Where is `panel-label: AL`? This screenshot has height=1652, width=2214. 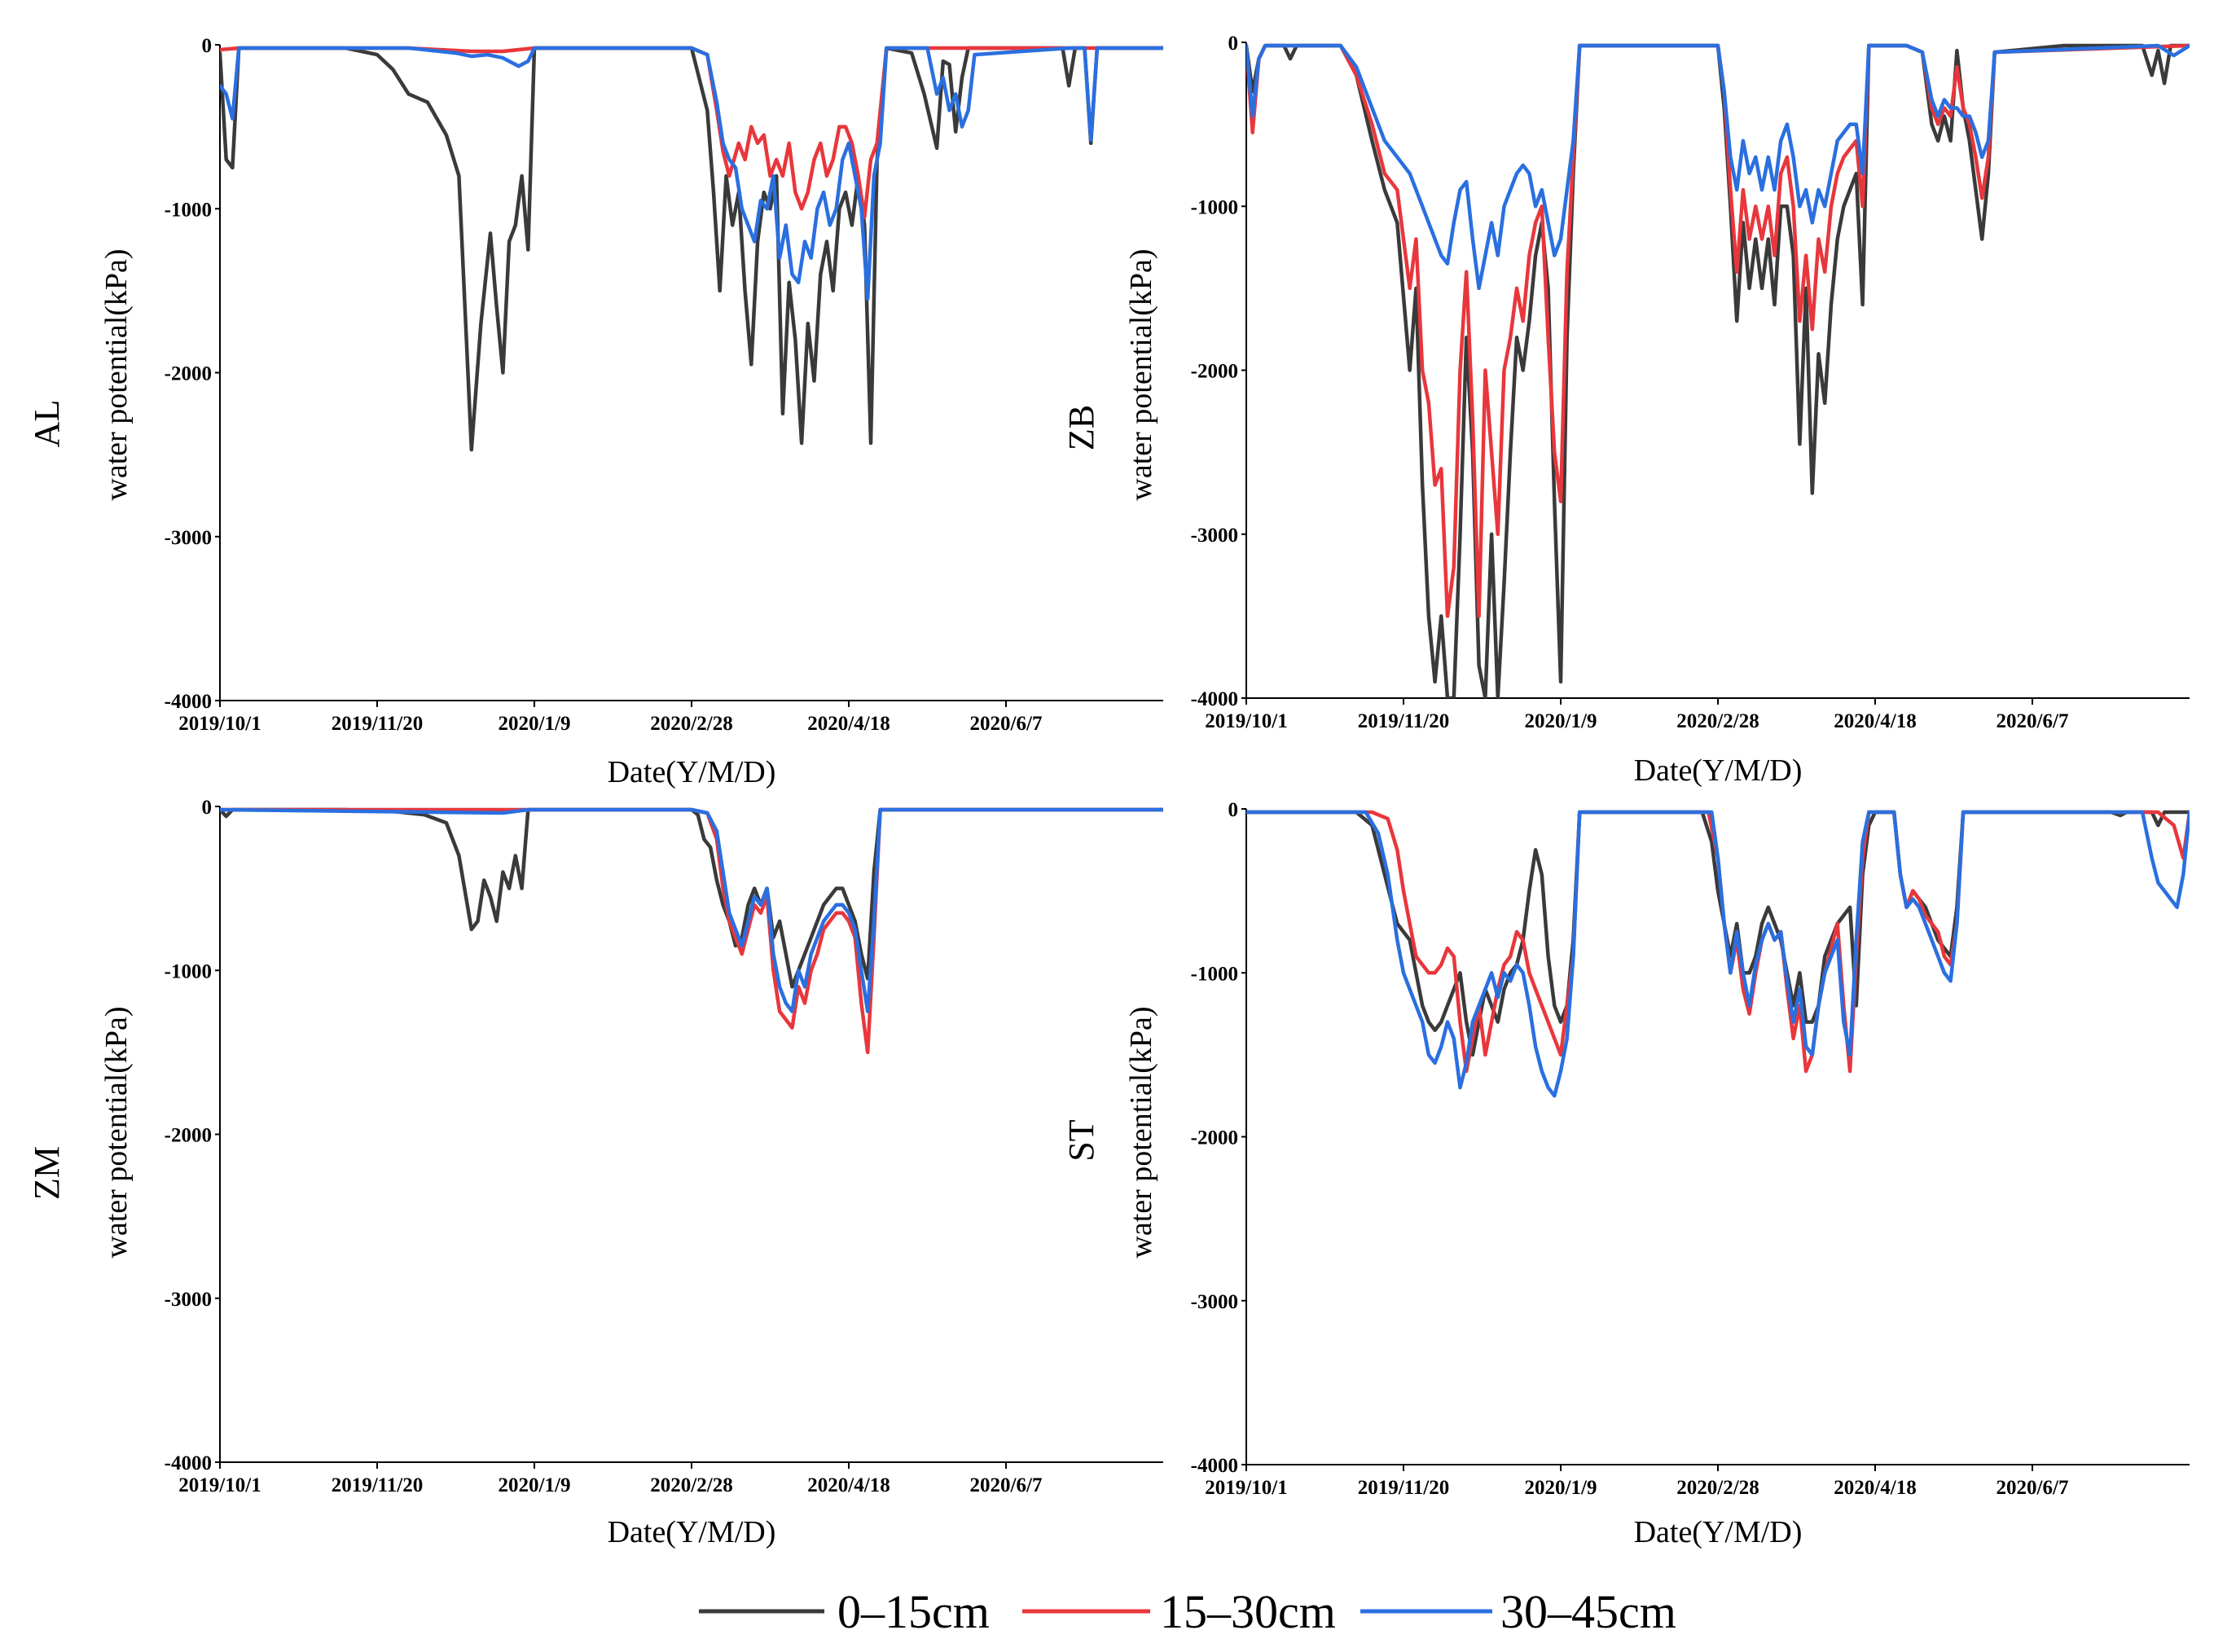
panel-label: AL is located at coordinates (47, 424).